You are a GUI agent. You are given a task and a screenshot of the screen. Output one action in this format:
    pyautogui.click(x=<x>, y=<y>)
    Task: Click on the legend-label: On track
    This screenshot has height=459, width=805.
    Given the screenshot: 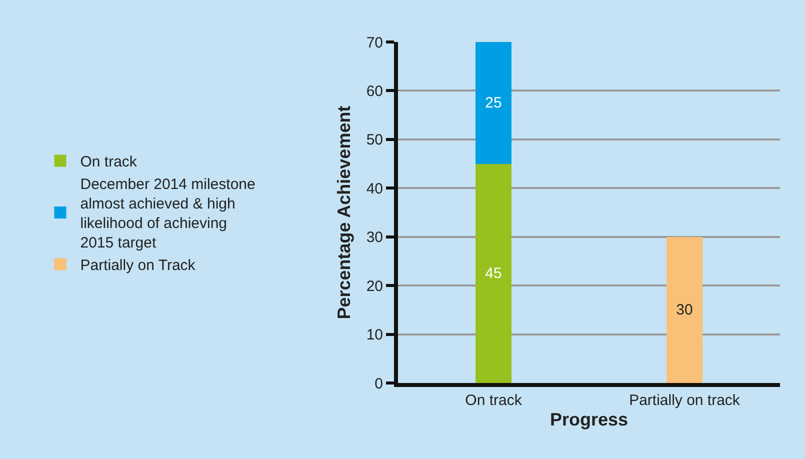 What is the action you would take?
    pyautogui.click(x=109, y=162)
    